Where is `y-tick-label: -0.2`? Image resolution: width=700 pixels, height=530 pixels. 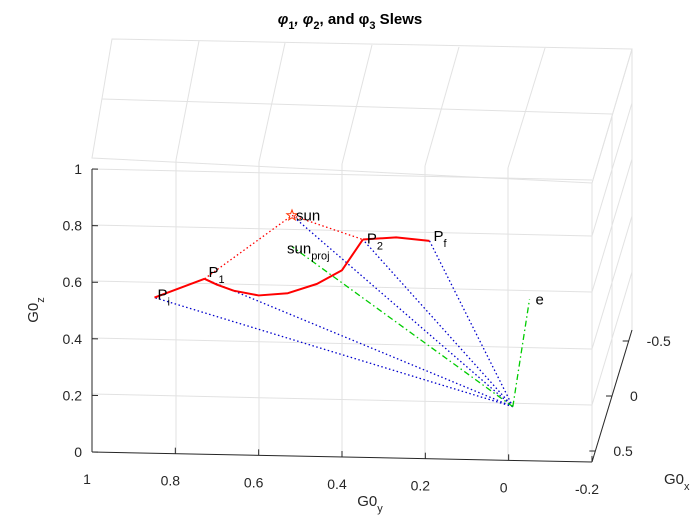
y-tick-label: -0.2 is located at coordinates (587, 489).